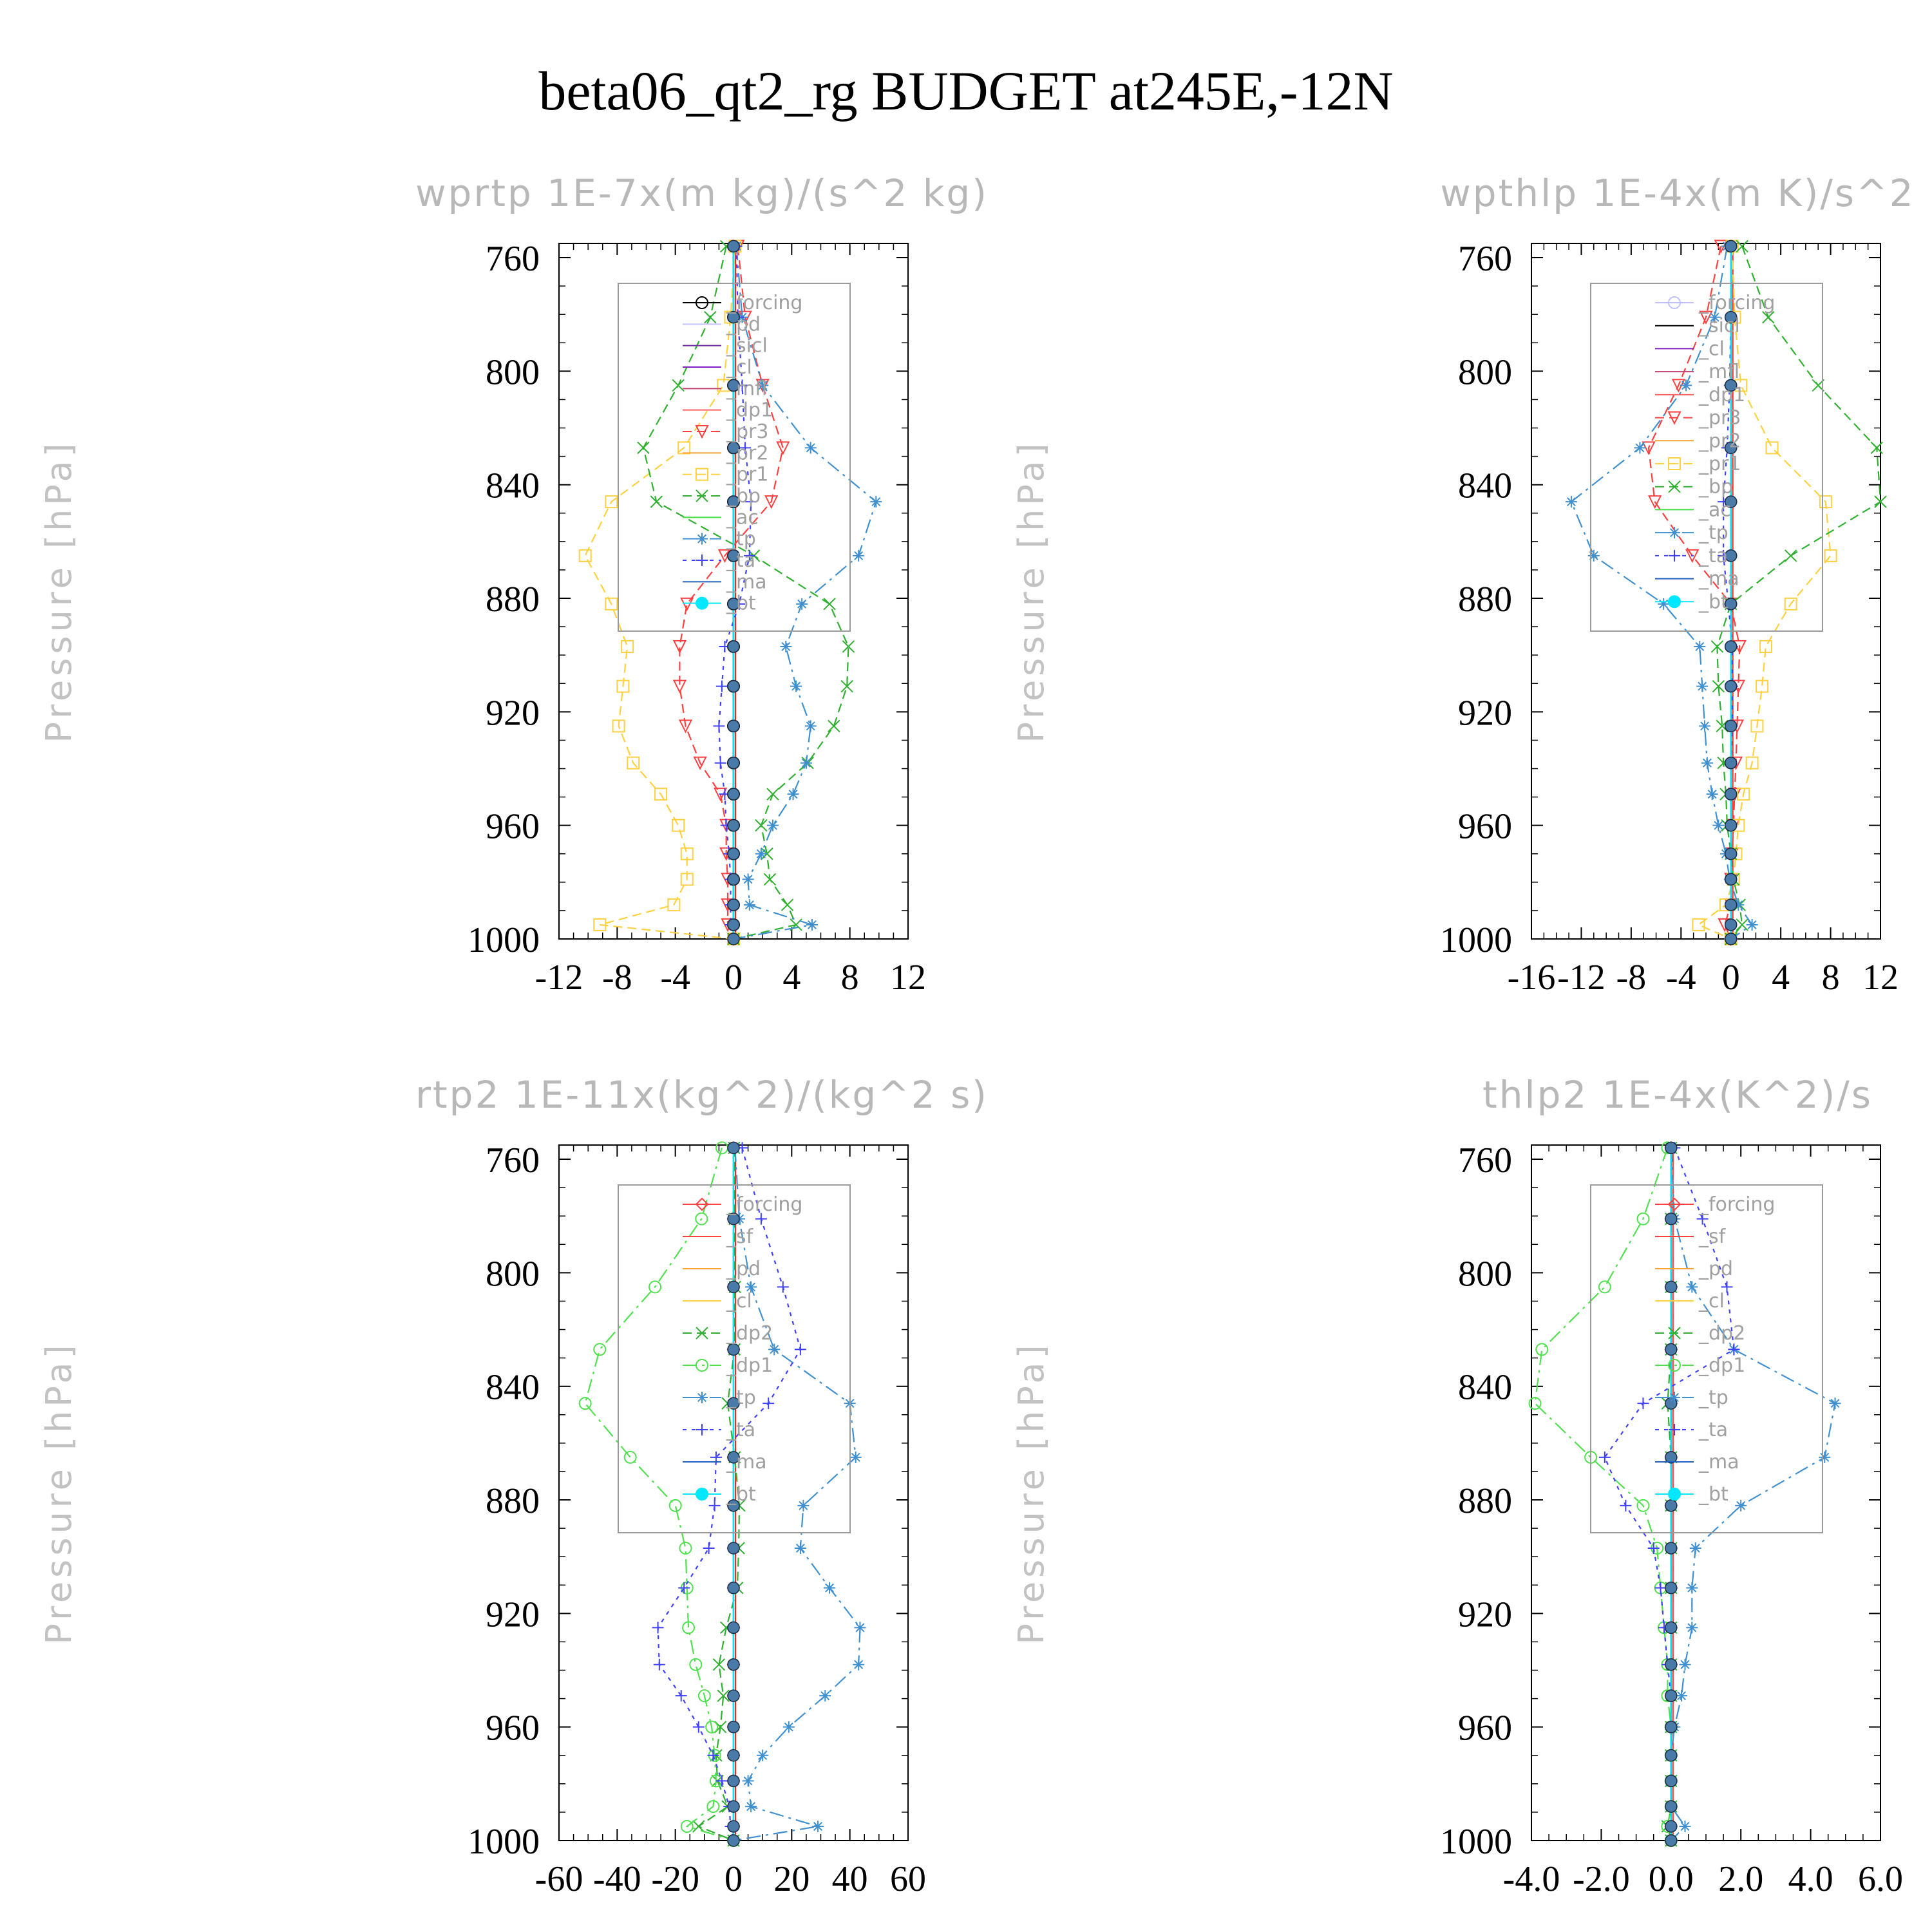 Image resolution: width=1932 pixels, height=1932 pixels. Describe the element at coordinates (59, 591) in the screenshot. I see `y-axis-label: Pressure [hPa]` at that location.